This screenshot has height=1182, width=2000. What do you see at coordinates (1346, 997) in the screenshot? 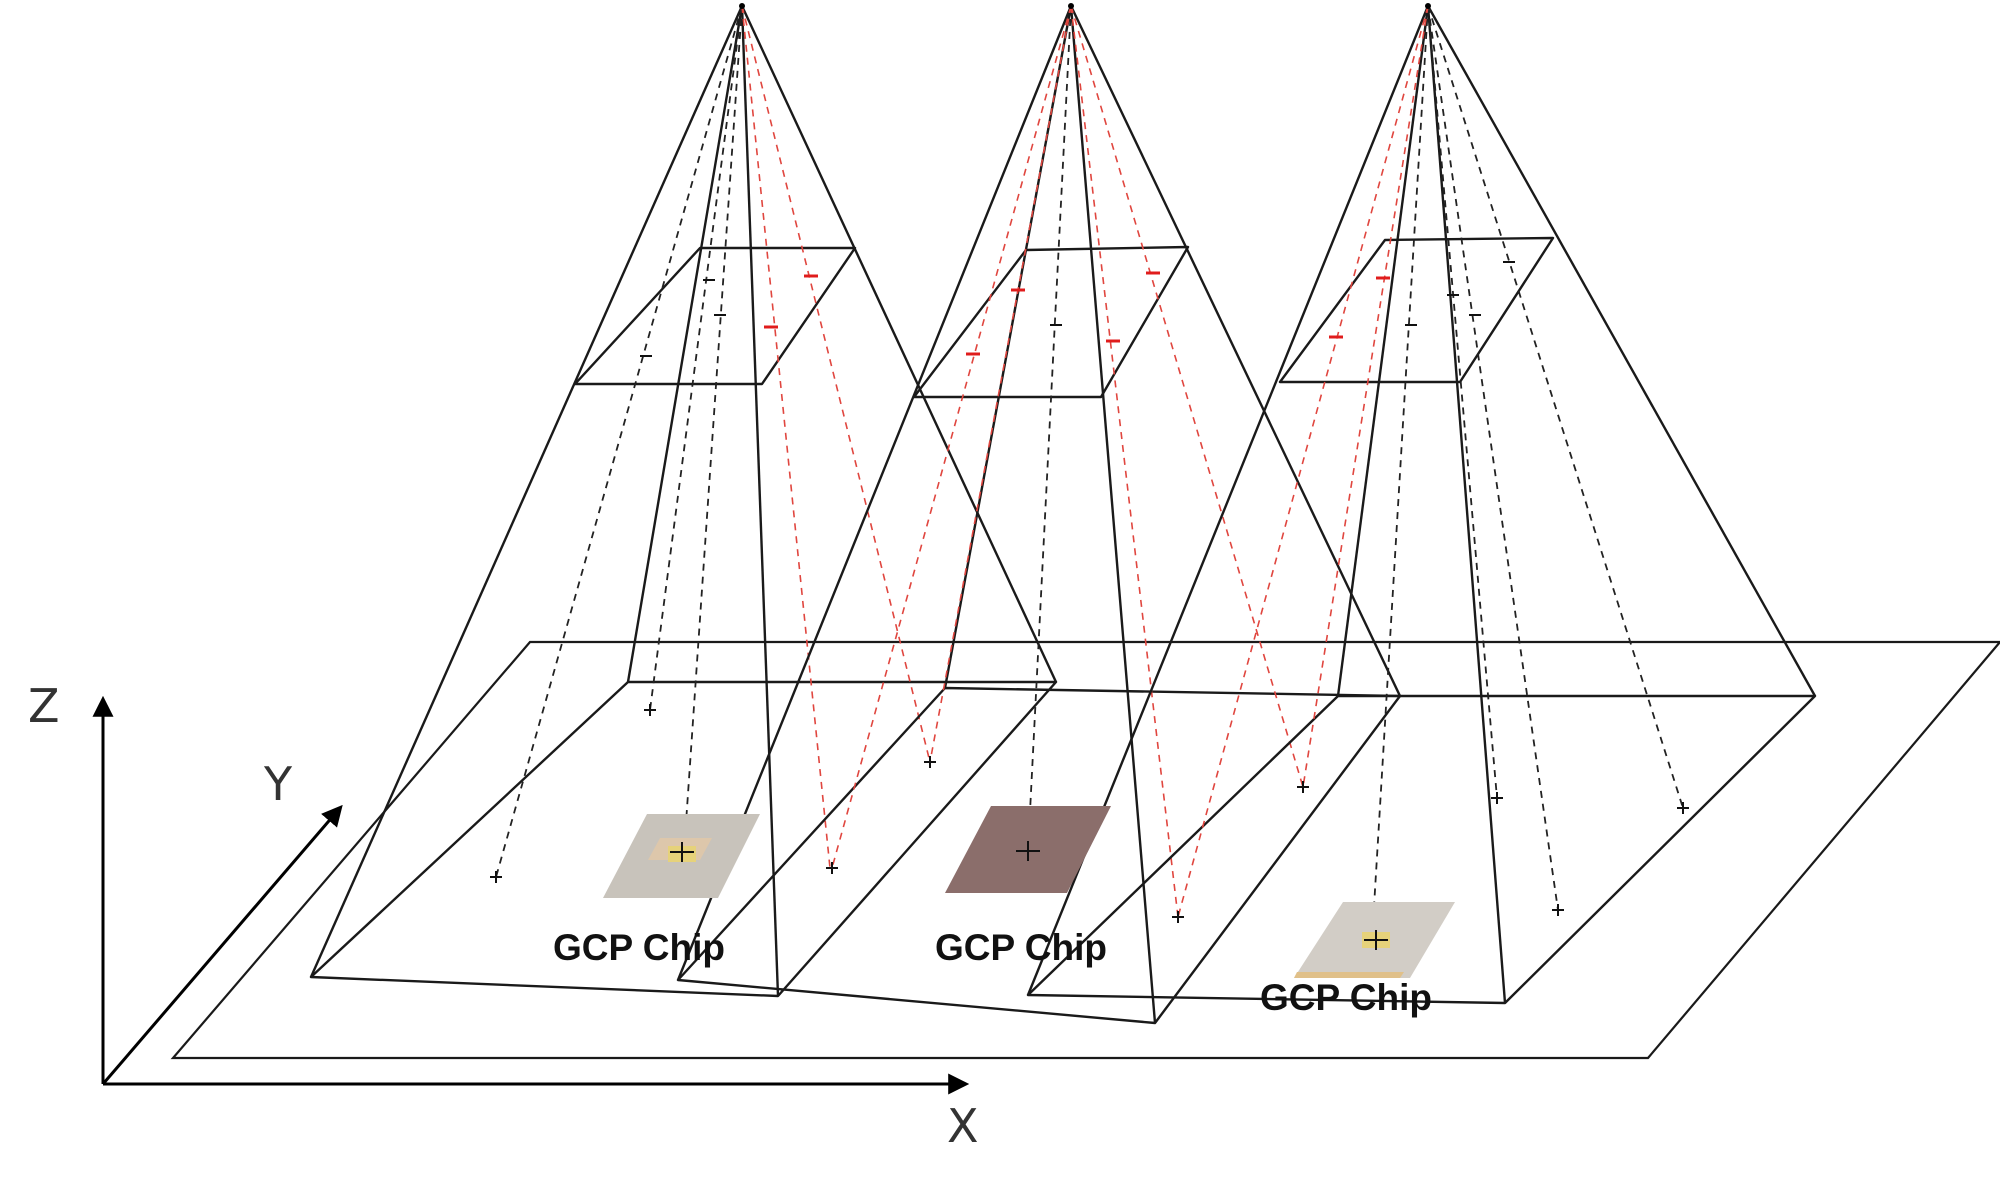
I see `gcp-chip-label-3: GCP Chip` at bounding box center [1346, 997].